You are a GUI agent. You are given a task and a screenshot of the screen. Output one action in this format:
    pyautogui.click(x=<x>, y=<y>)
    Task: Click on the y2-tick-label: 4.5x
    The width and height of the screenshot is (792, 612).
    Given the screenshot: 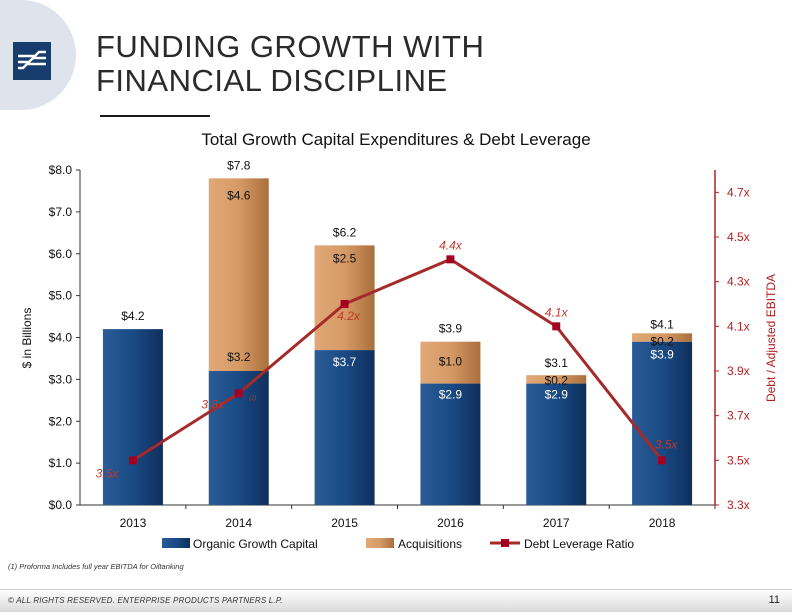 What is the action you would take?
    pyautogui.click(x=738, y=237)
    